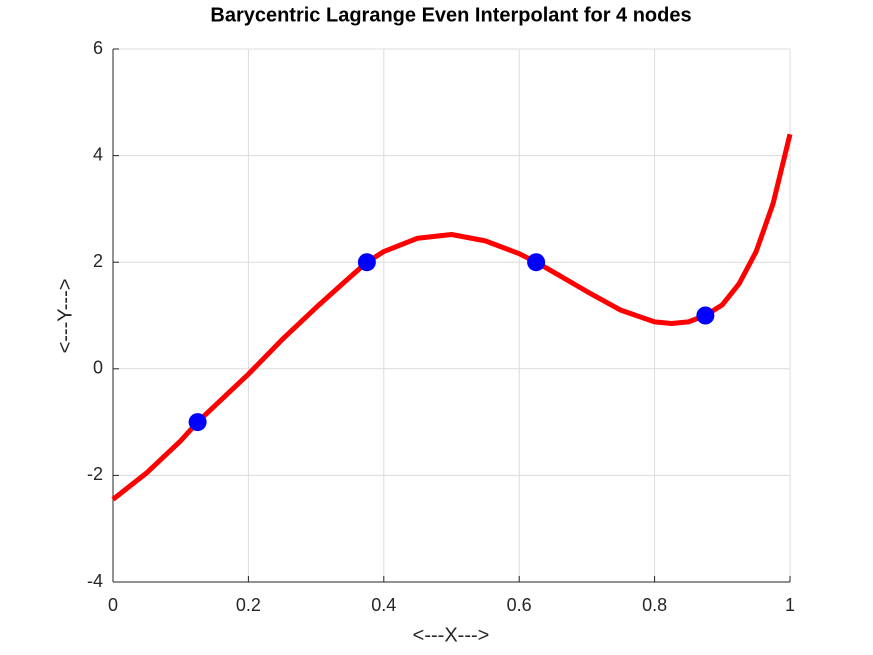  Describe the element at coordinates (790, 605) in the screenshot. I see `x-tick-label: 1` at that location.